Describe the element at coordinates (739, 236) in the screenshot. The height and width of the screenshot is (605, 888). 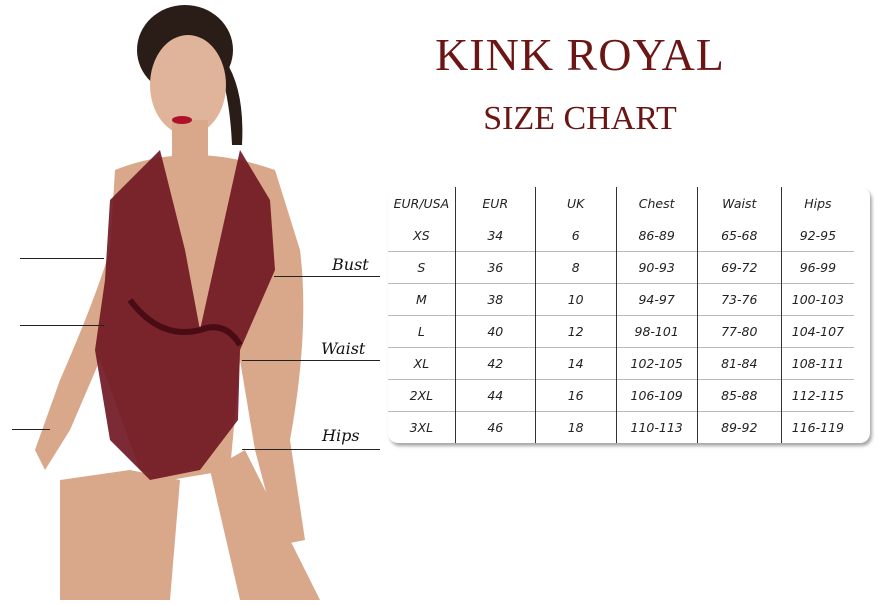
I see `table-cell: 65-68` at that location.